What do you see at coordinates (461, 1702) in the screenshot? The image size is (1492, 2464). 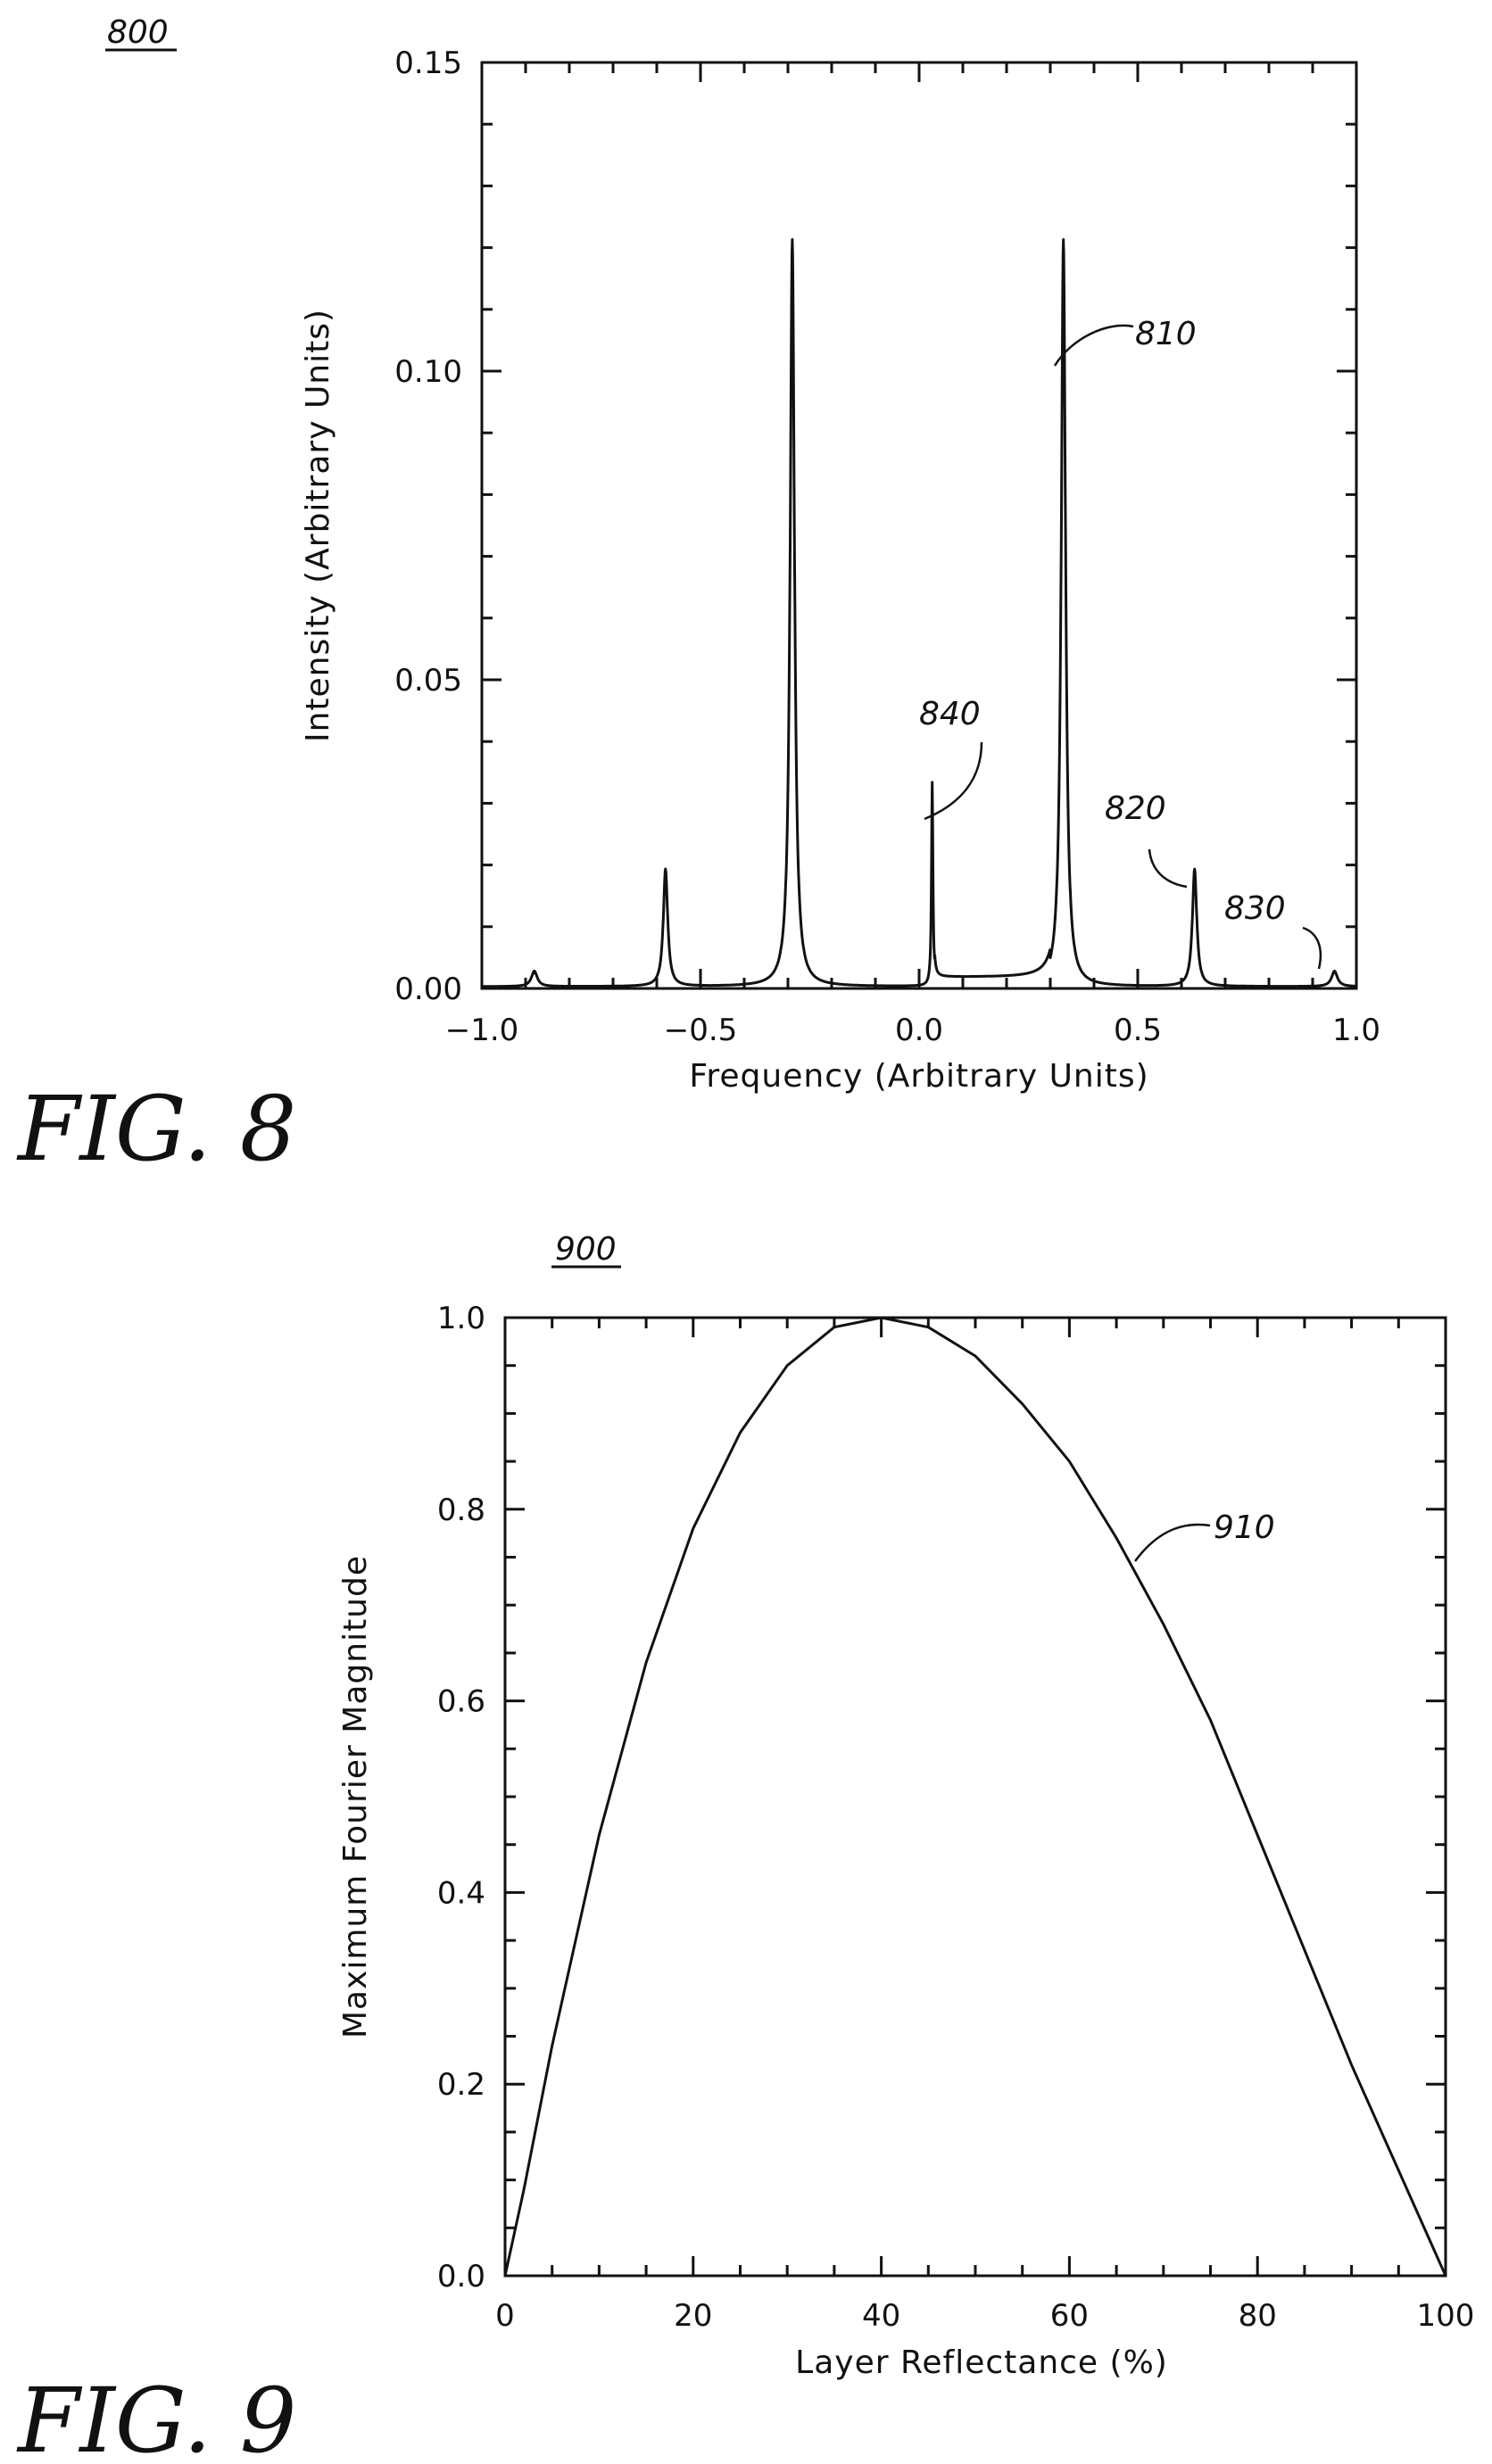 I see `fig9-y-tick-label: 0.6` at bounding box center [461, 1702].